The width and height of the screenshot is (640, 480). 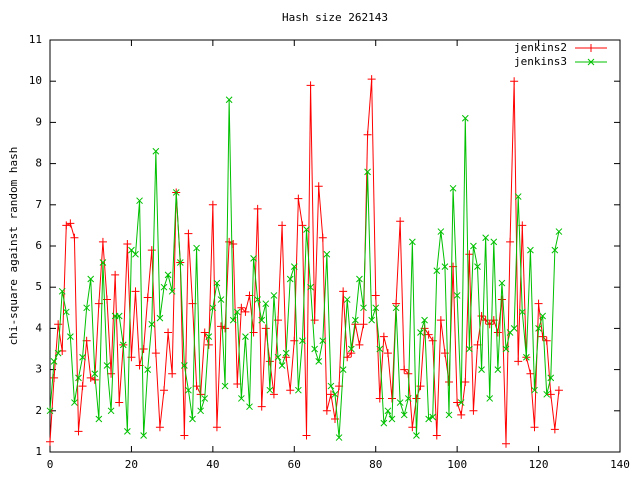 What do you see at coordinates (335, 17) in the screenshot?
I see `chart-title: Hash size 262143` at bounding box center [335, 17].